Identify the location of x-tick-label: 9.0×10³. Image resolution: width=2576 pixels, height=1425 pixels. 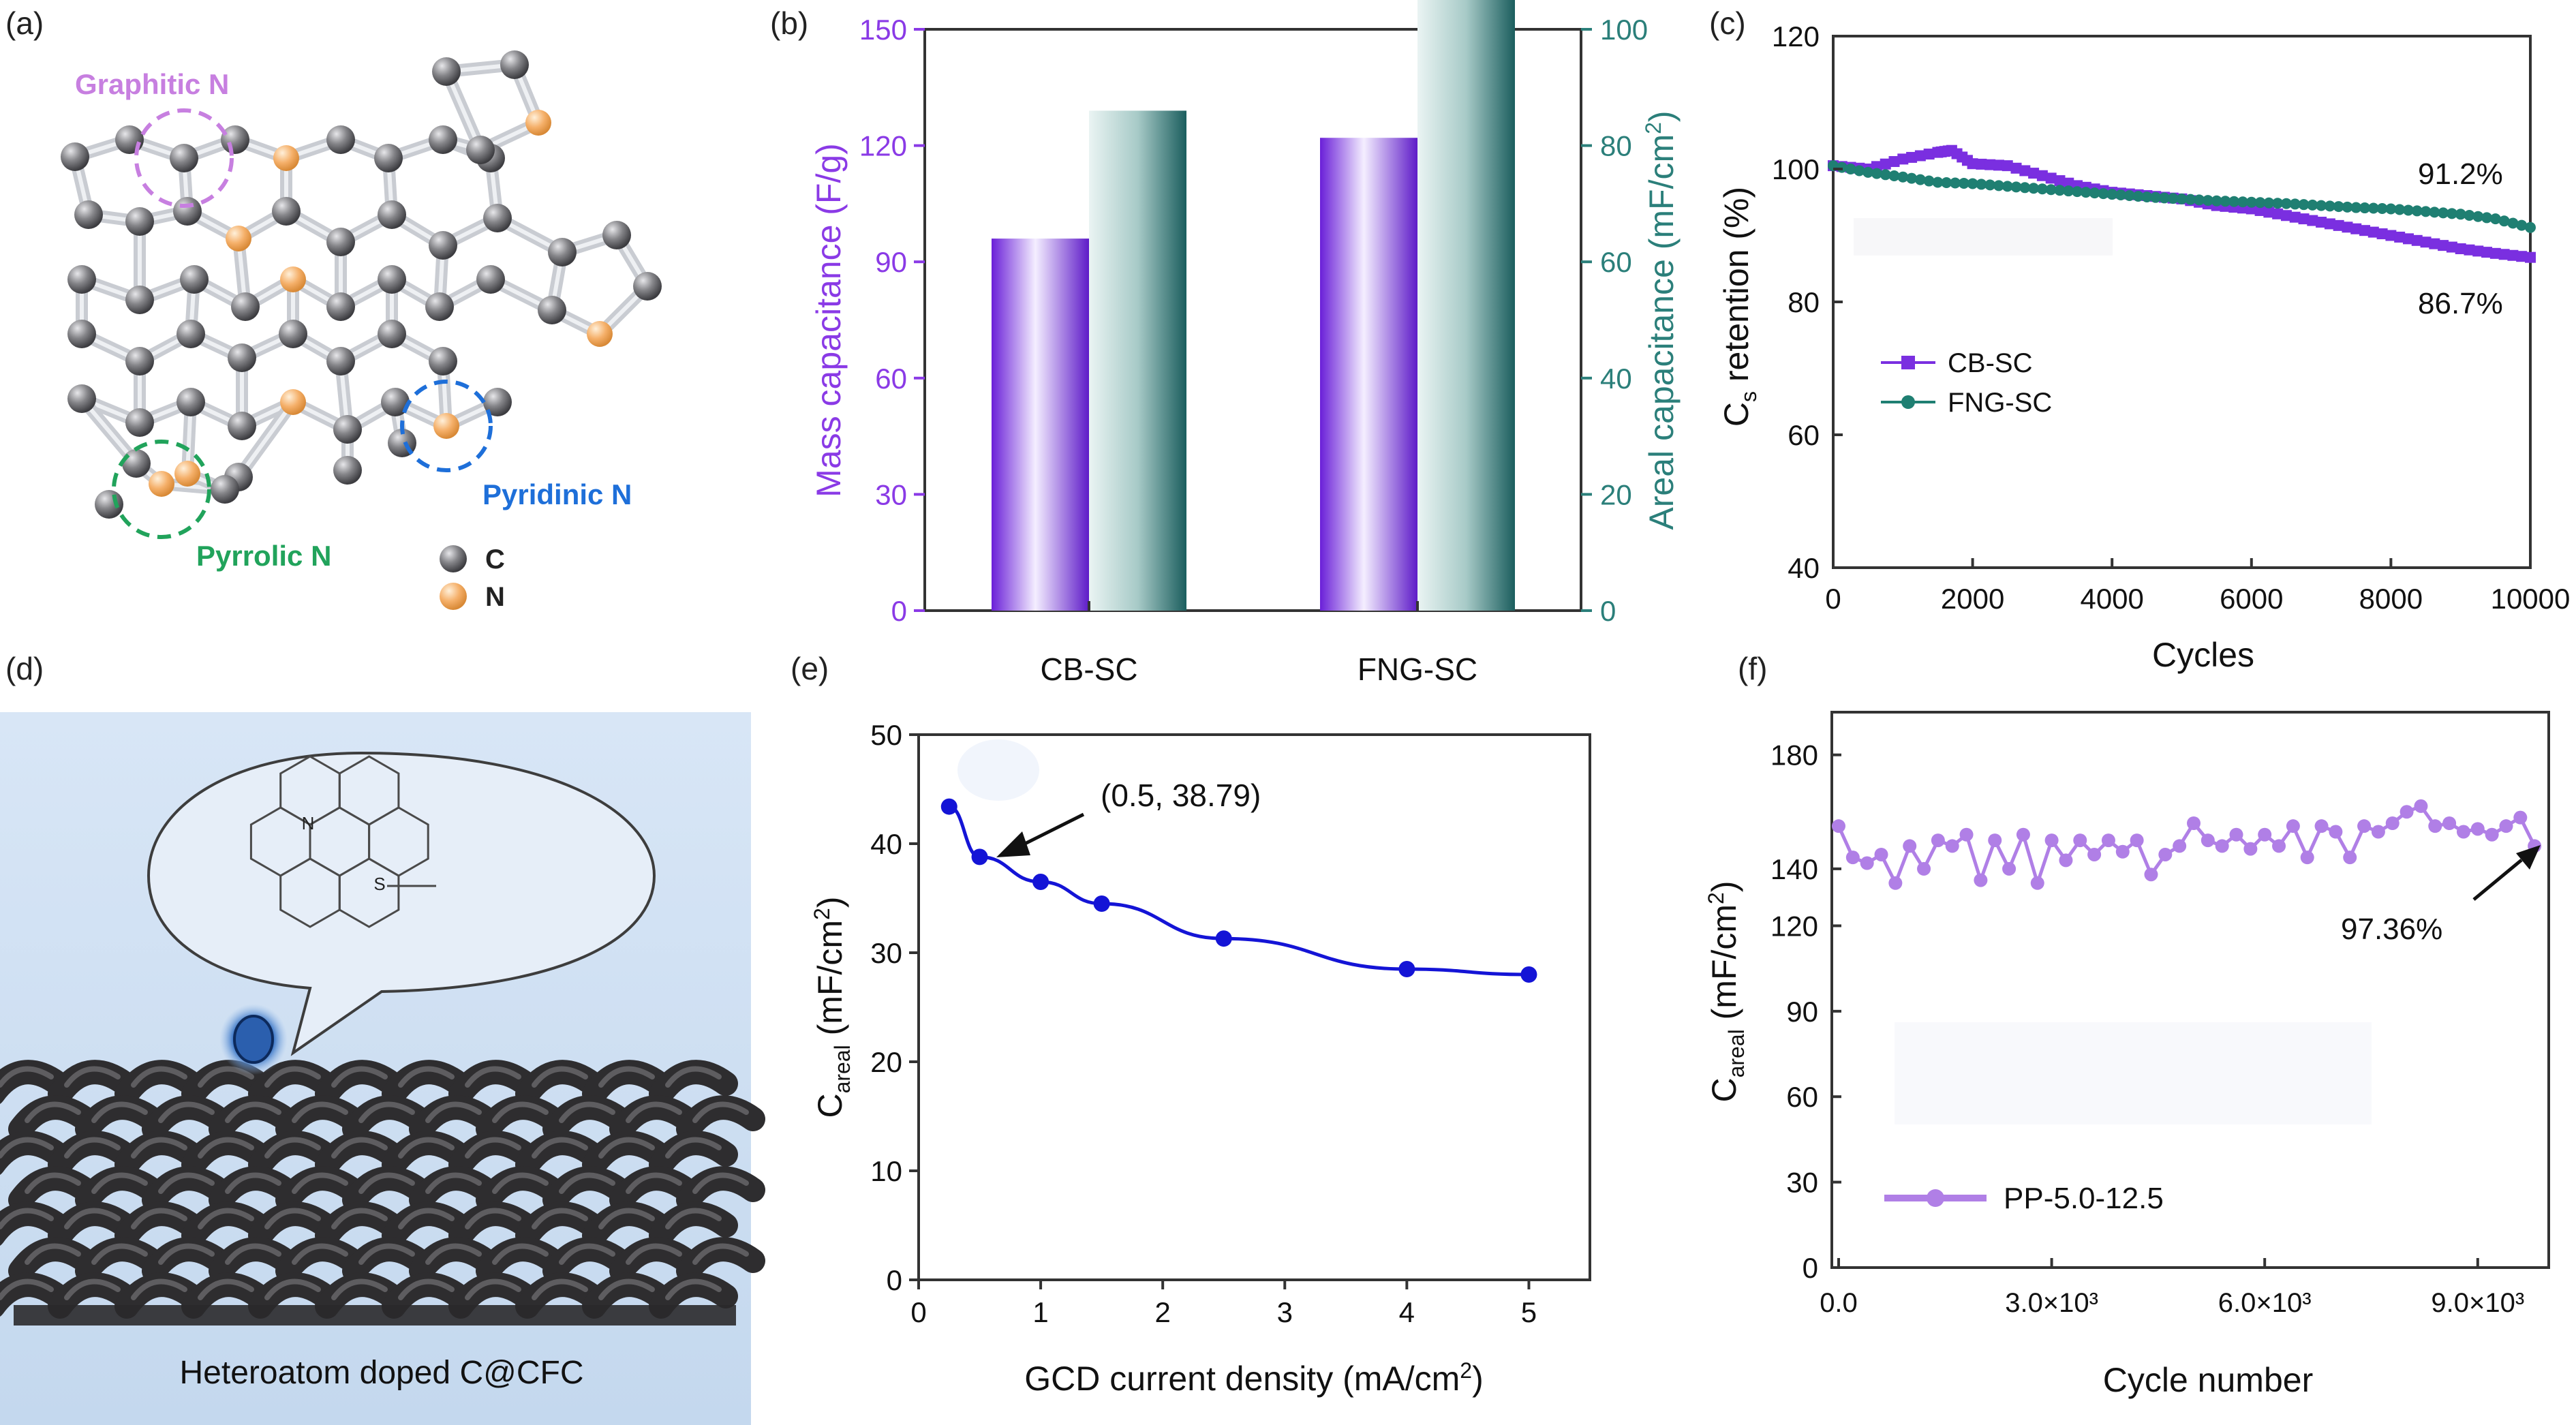
(2477, 1303).